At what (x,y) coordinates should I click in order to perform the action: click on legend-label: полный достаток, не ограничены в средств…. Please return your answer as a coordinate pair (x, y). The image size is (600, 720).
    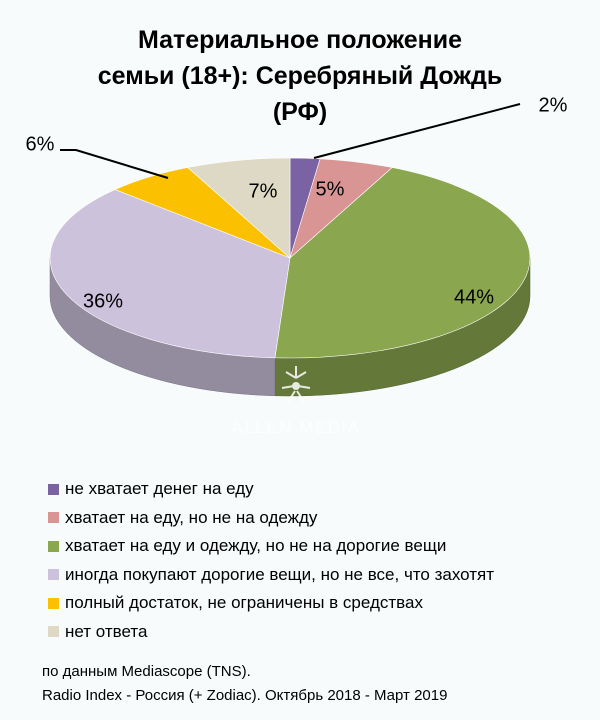
    Looking at the image, I should click on (244, 603).